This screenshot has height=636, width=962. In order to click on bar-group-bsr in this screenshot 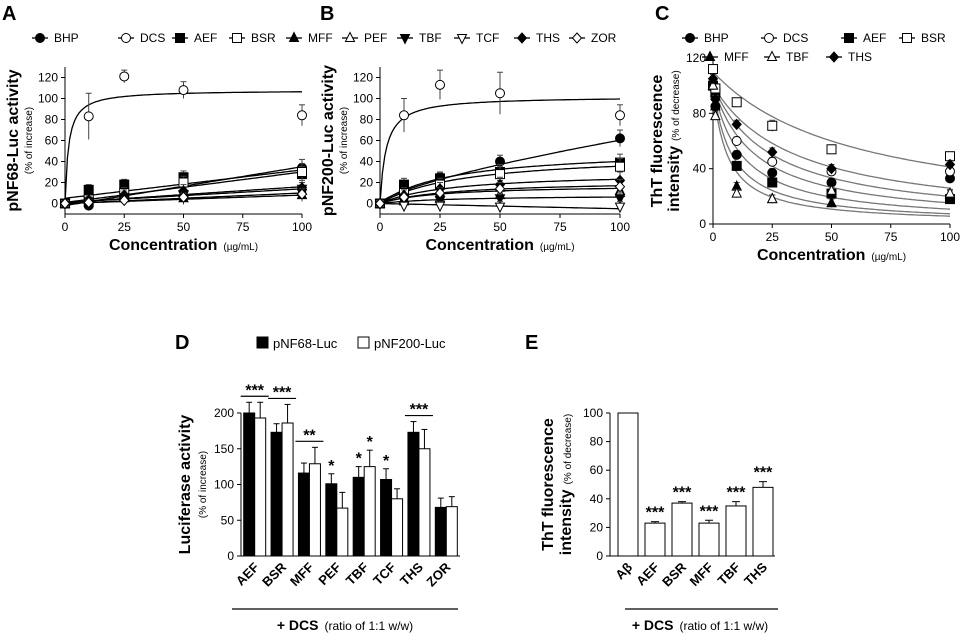, I will do `click(282, 480)`.